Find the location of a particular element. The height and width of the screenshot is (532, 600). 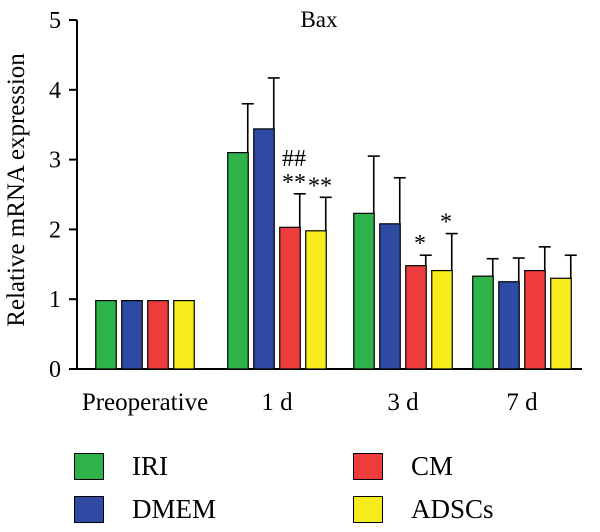

y-tick-label: 0 is located at coordinates (55, 370).